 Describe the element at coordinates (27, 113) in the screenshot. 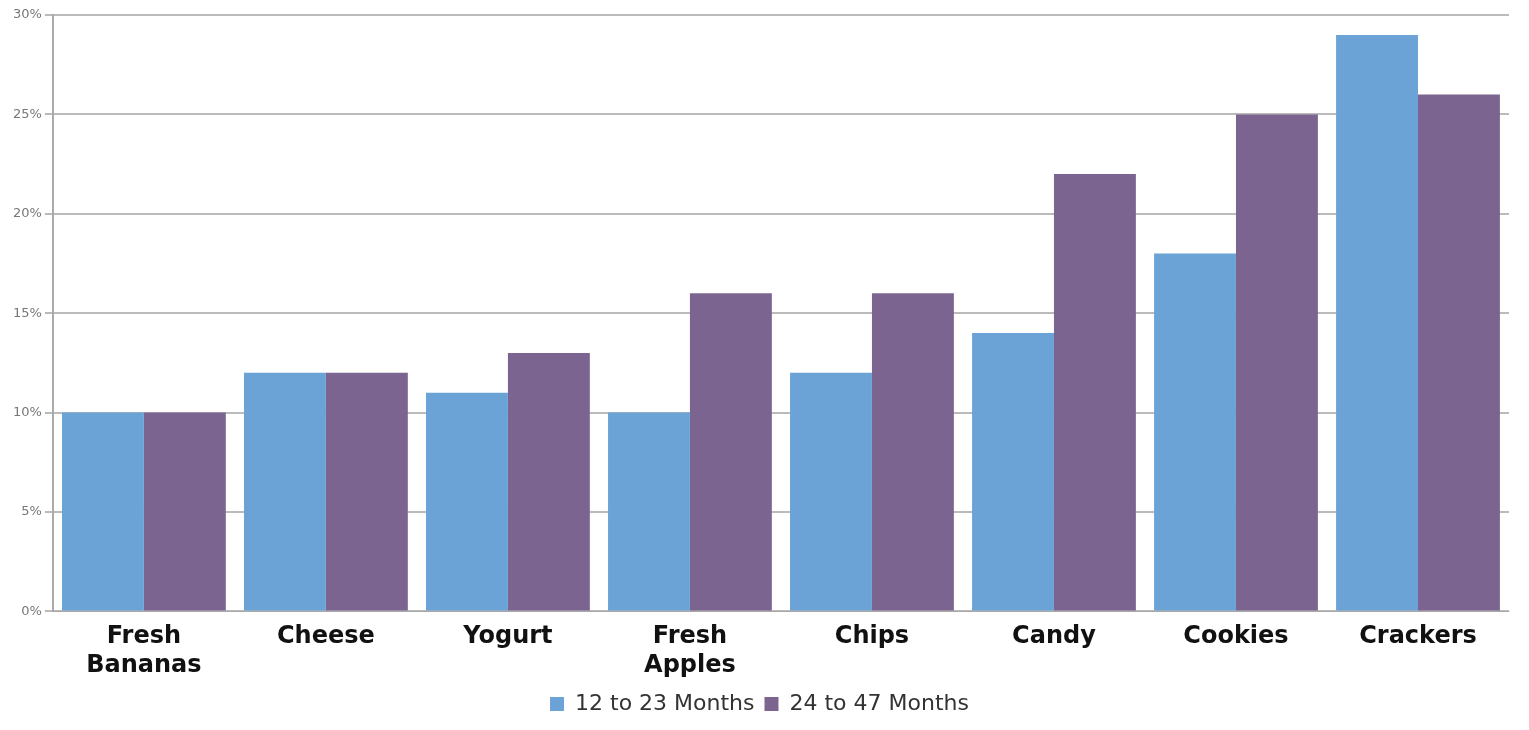

I see `y-tick-label: 25%` at that location.